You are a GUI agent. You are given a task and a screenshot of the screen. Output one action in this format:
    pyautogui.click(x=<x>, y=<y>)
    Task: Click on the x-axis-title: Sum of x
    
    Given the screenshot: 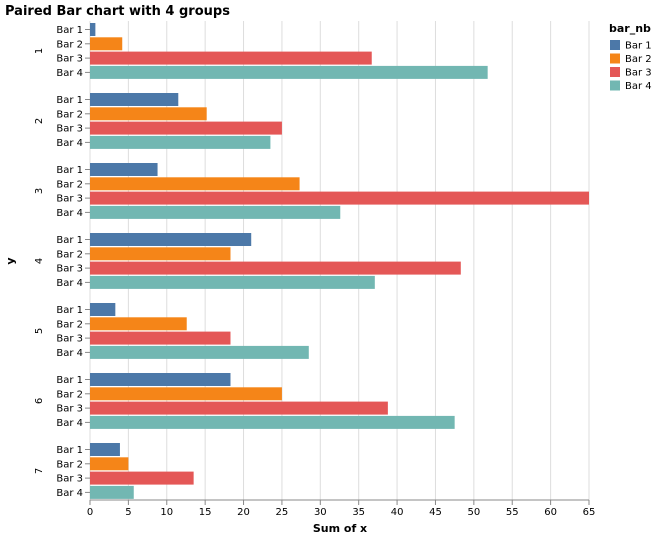 What is the action you would take?
    pyautogui.click(x=340, y=528)
    